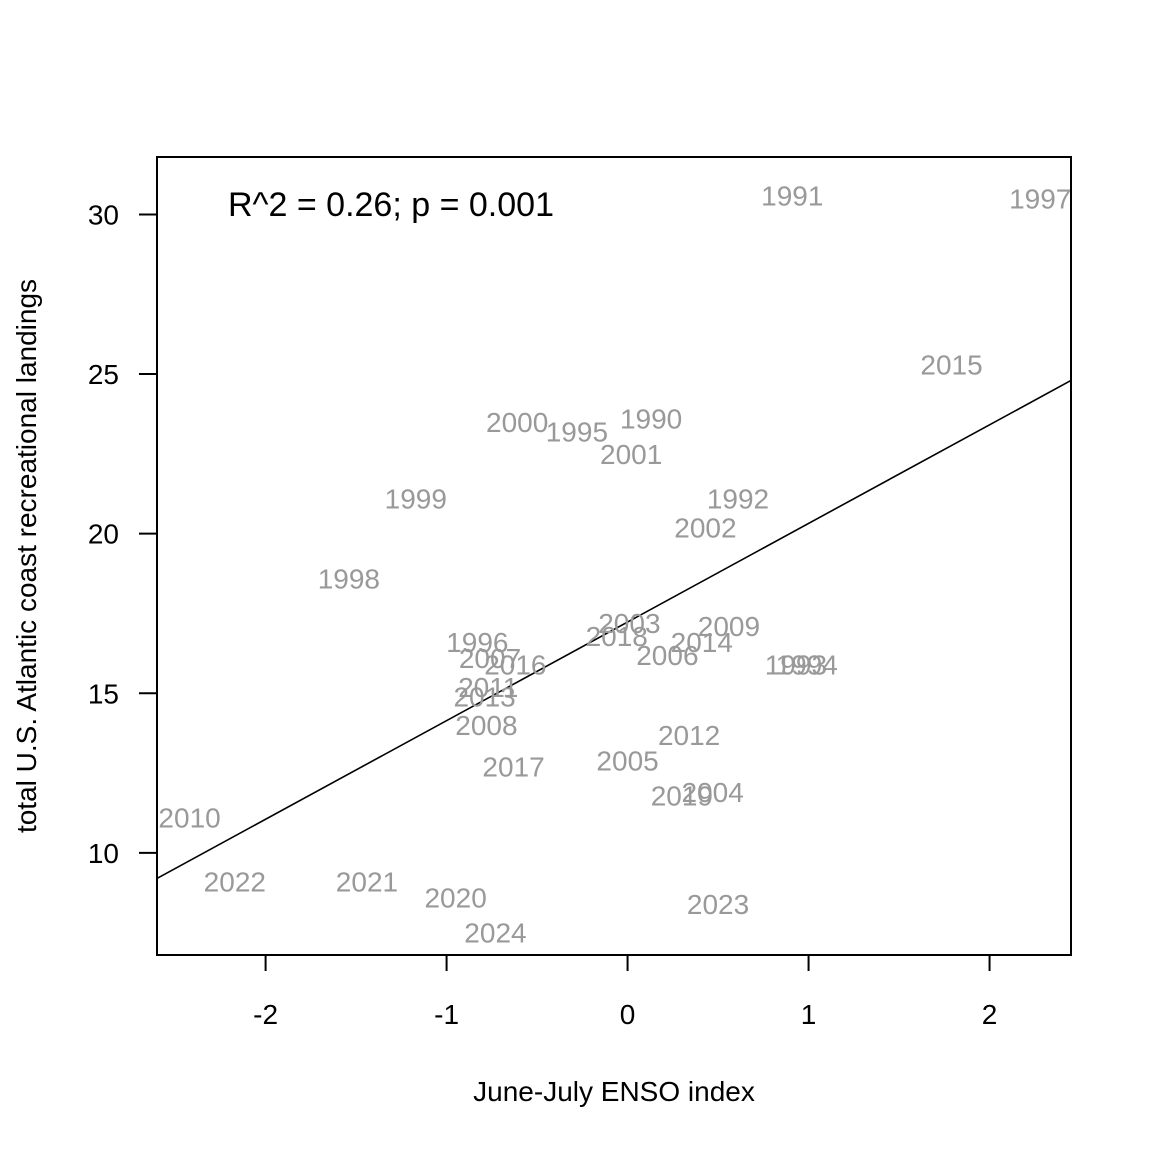  I want to click on point-label-2018: 2018, so click(617, 636).